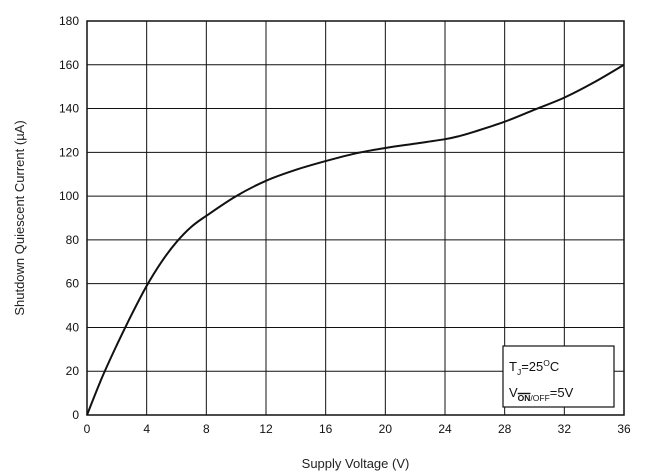 The height and width of the screenshot is (474, 647). I want to click on legend-von-sub-over: ON, so click(524, 398).